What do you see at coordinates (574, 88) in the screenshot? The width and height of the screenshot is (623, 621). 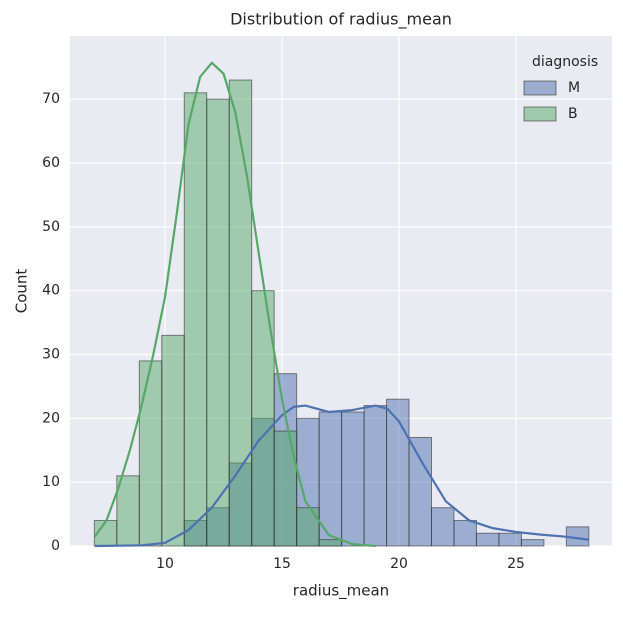 I see `legend-label: M` at bounding box center [574, 88].